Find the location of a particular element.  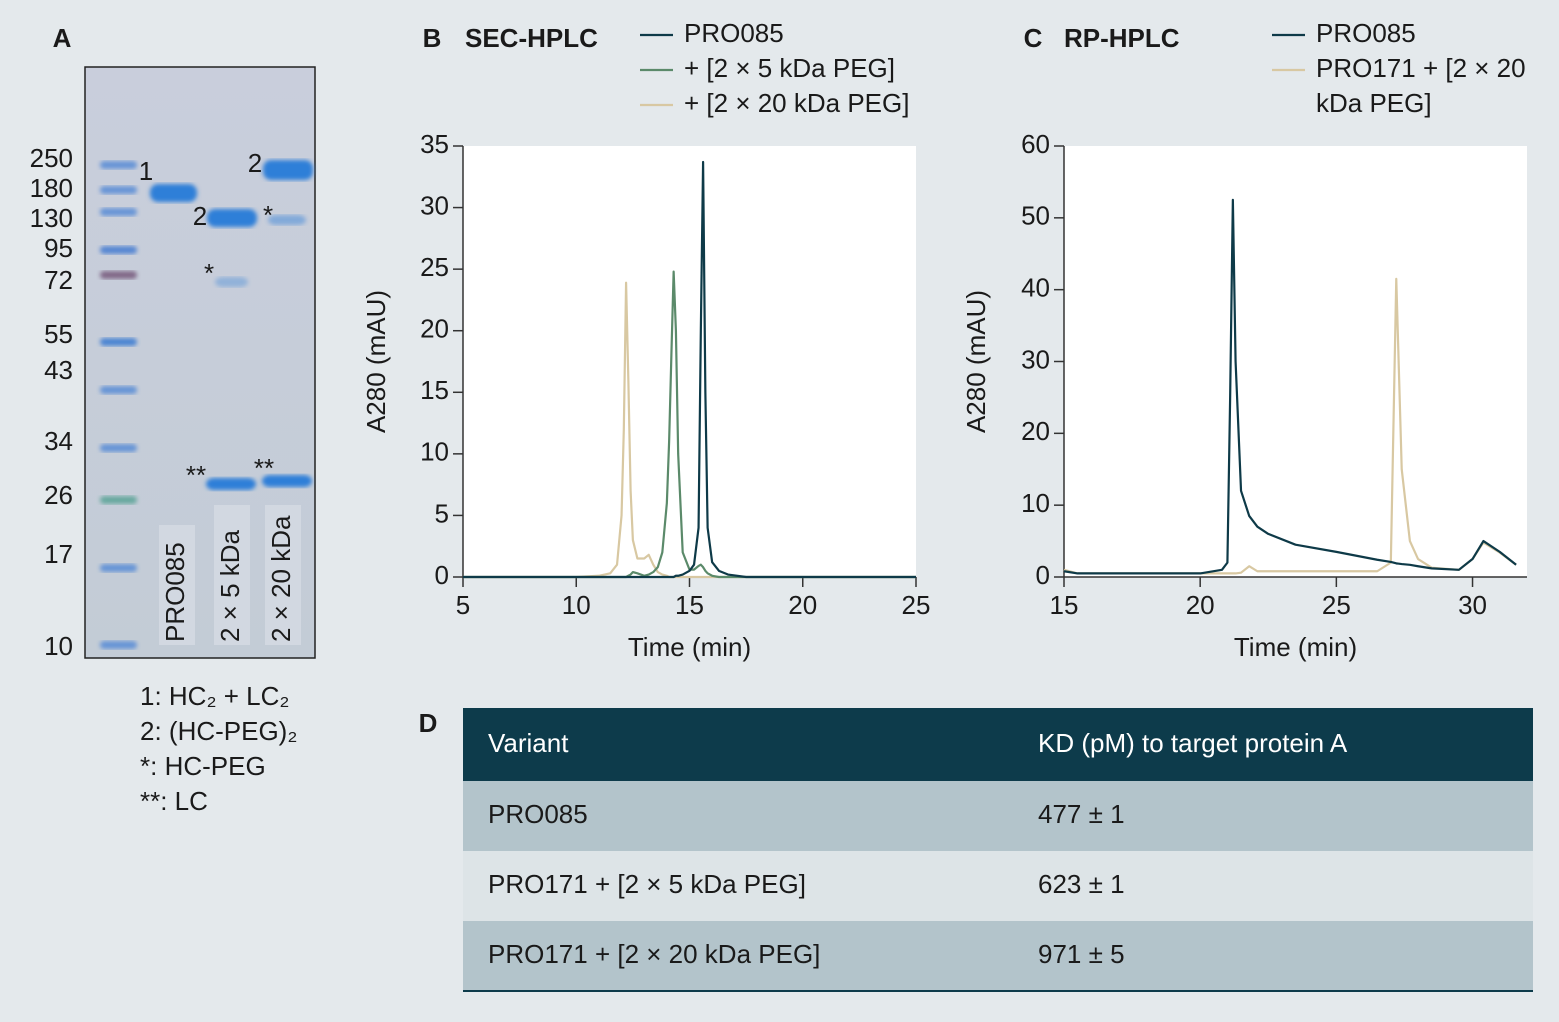

marker-label: 26 is located at coordinates (58, 495).